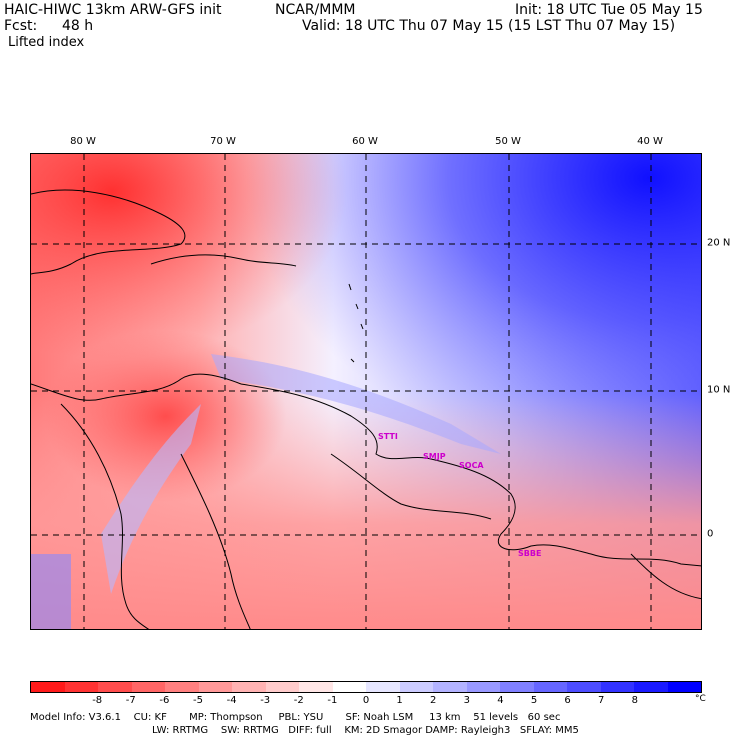 The width and height of the screenshot is (740, 740). I want to click on colorbar-unit: °C, so click(700, 699).